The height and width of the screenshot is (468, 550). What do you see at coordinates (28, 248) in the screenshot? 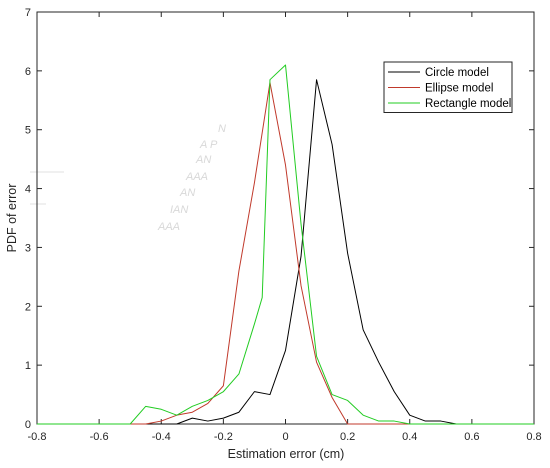
I see `y-tick-label: 3` at bounding box center [28, 248].